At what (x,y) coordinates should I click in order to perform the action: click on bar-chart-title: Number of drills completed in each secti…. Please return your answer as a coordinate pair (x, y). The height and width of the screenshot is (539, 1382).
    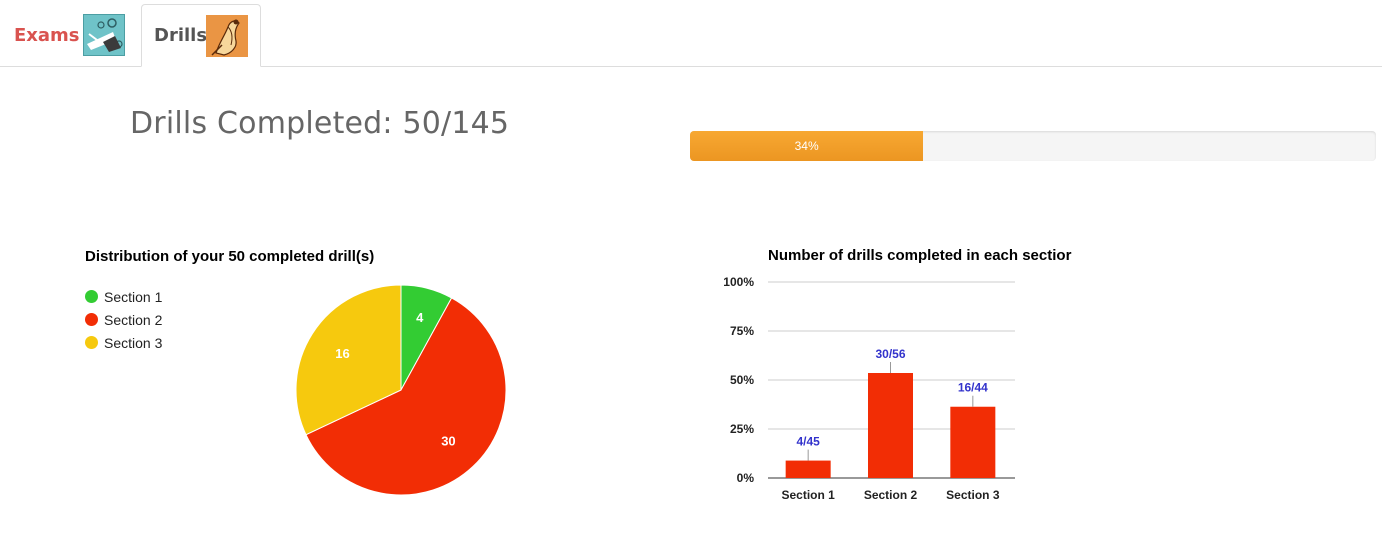
    Looking at the image, I should click on (920, 255).